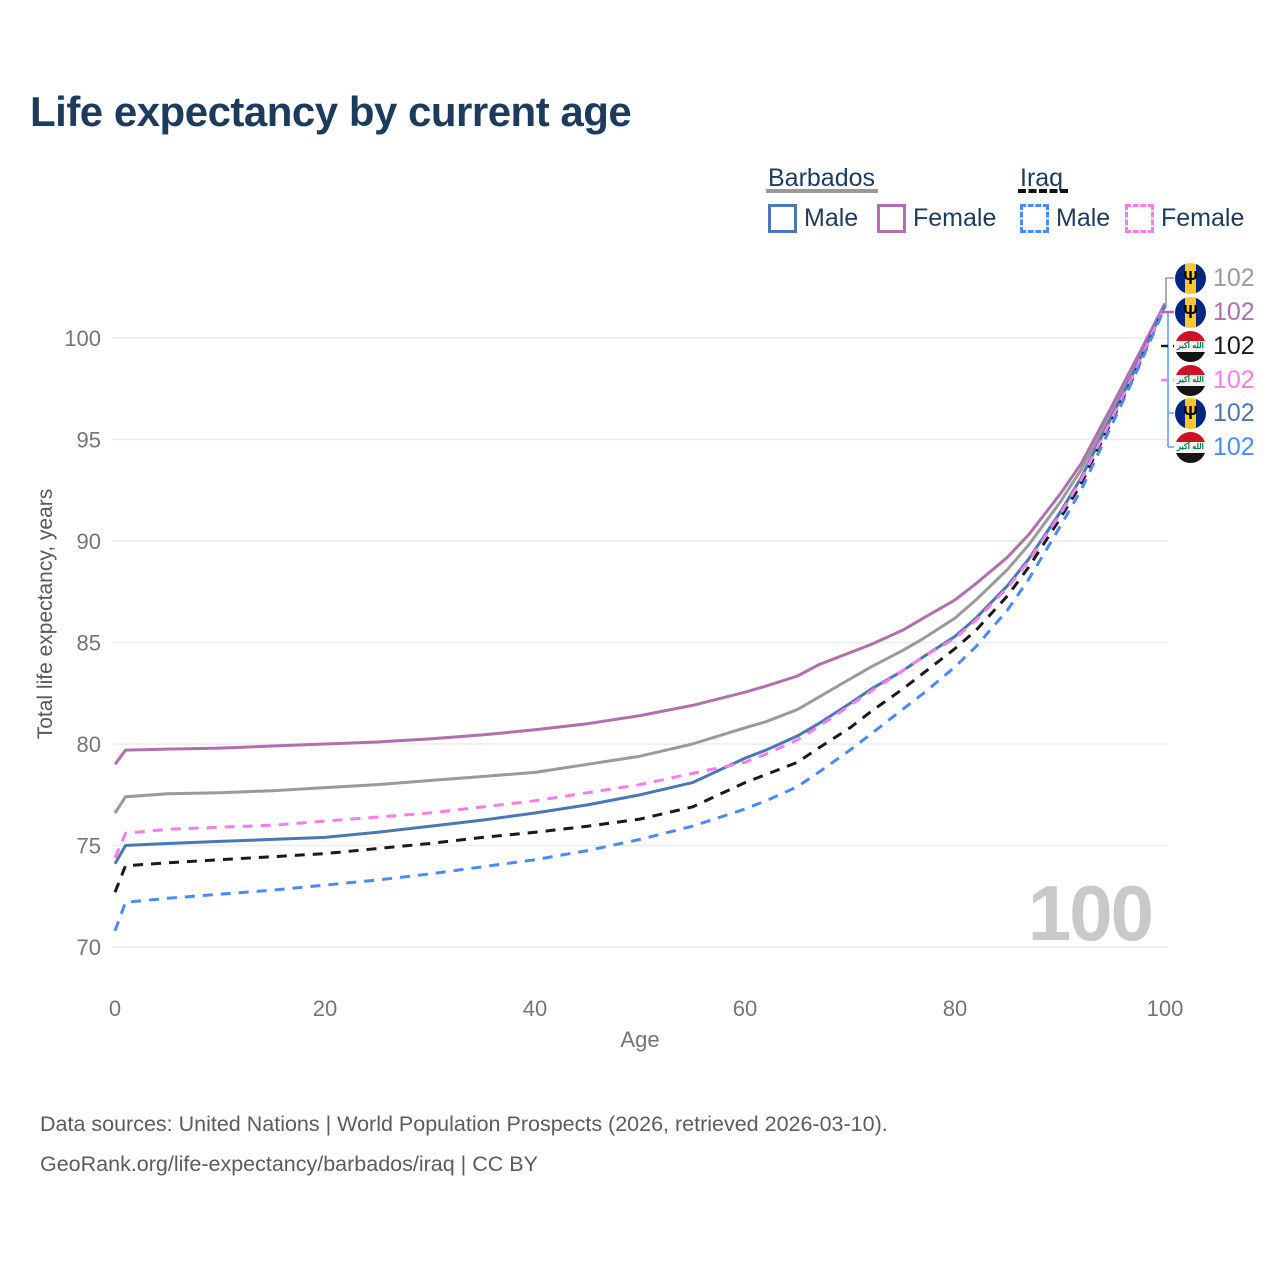 The height and width of the screenshot is (1280, 1280). I want to click on end-label-iraq-both-sexes: الله أكبر 102, so click(1215, 346).